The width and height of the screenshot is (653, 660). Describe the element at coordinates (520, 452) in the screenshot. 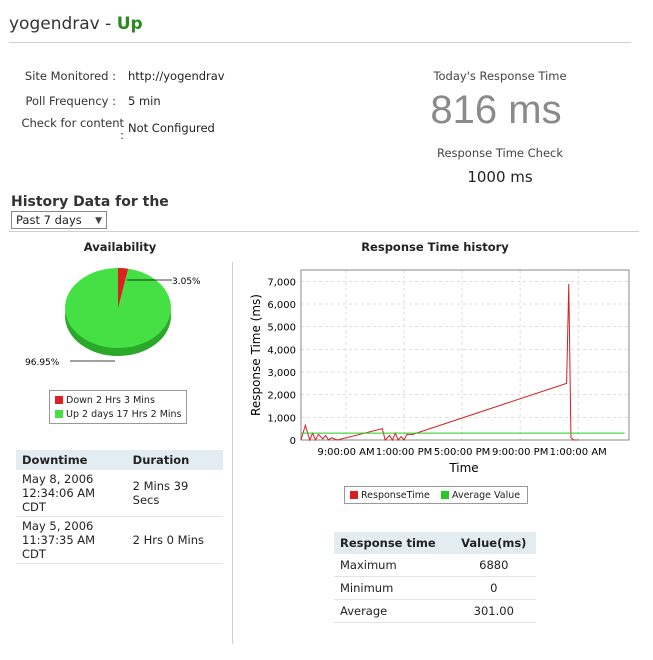

I see `x-tick-label: 9:00:00 PM` at that location.